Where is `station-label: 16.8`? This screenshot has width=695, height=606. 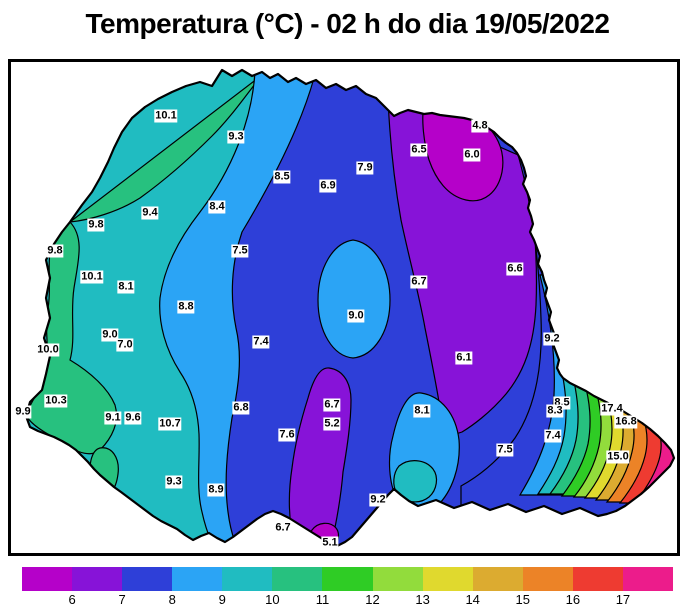 station-label: 16.8 is located at coordinates (626, 422).